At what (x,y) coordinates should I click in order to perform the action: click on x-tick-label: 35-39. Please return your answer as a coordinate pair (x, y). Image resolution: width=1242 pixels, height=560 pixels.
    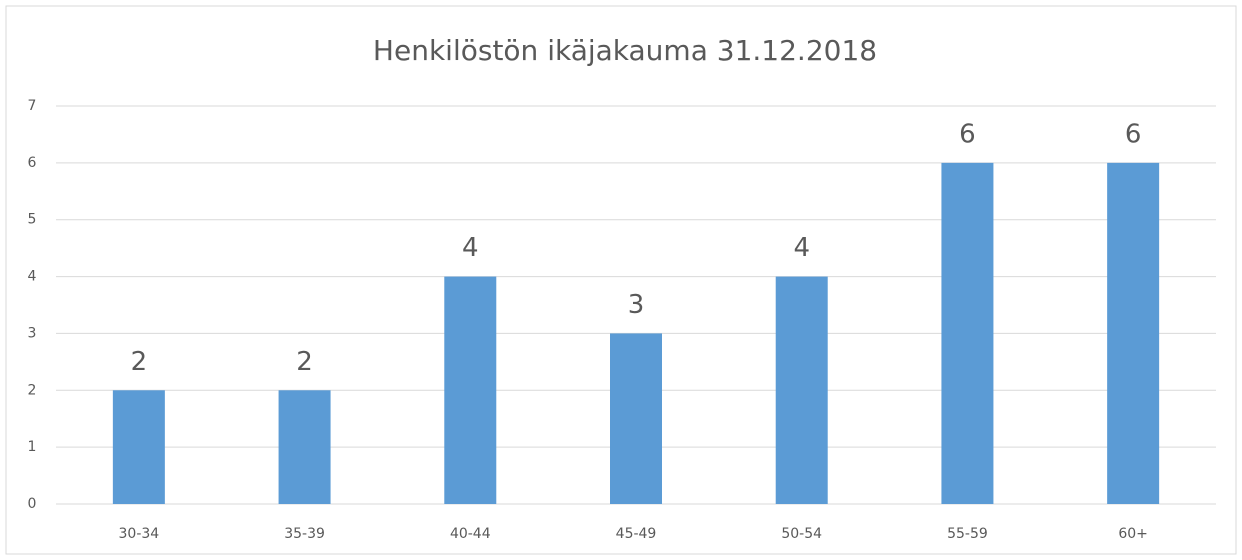
    Looking at the image, I should click on (304, 534).